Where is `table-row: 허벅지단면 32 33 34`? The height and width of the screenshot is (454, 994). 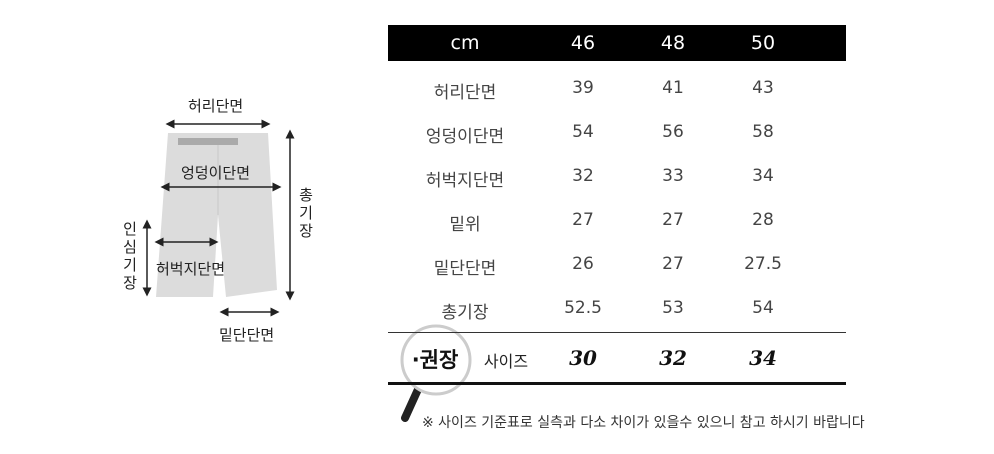
table-row: 허벅지단면 32 33 34 is located at coordinates (617, 181).